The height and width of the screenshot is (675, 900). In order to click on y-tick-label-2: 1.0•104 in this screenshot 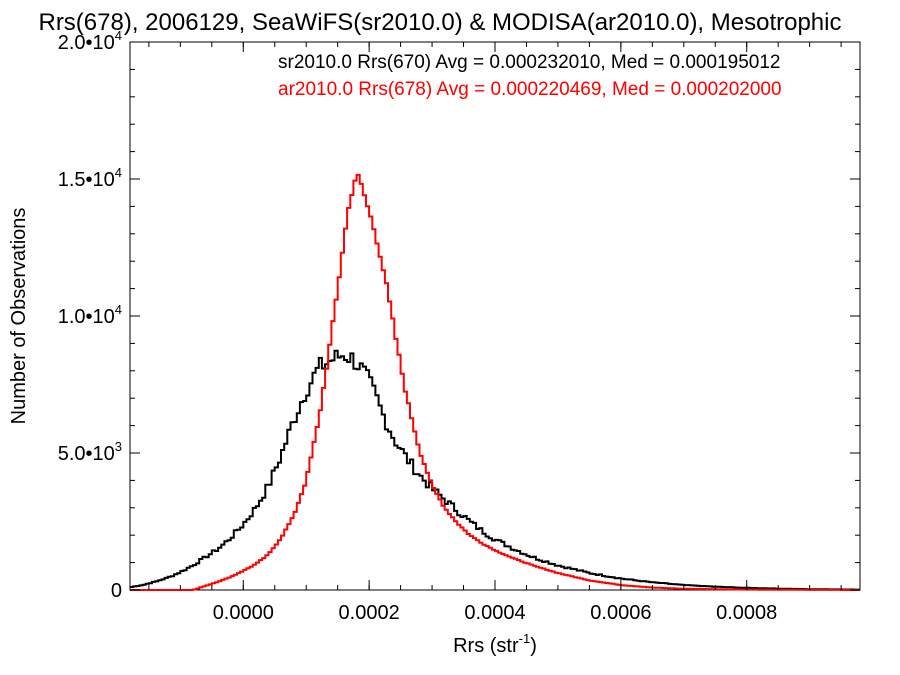, I will do `click(90, 315)`.